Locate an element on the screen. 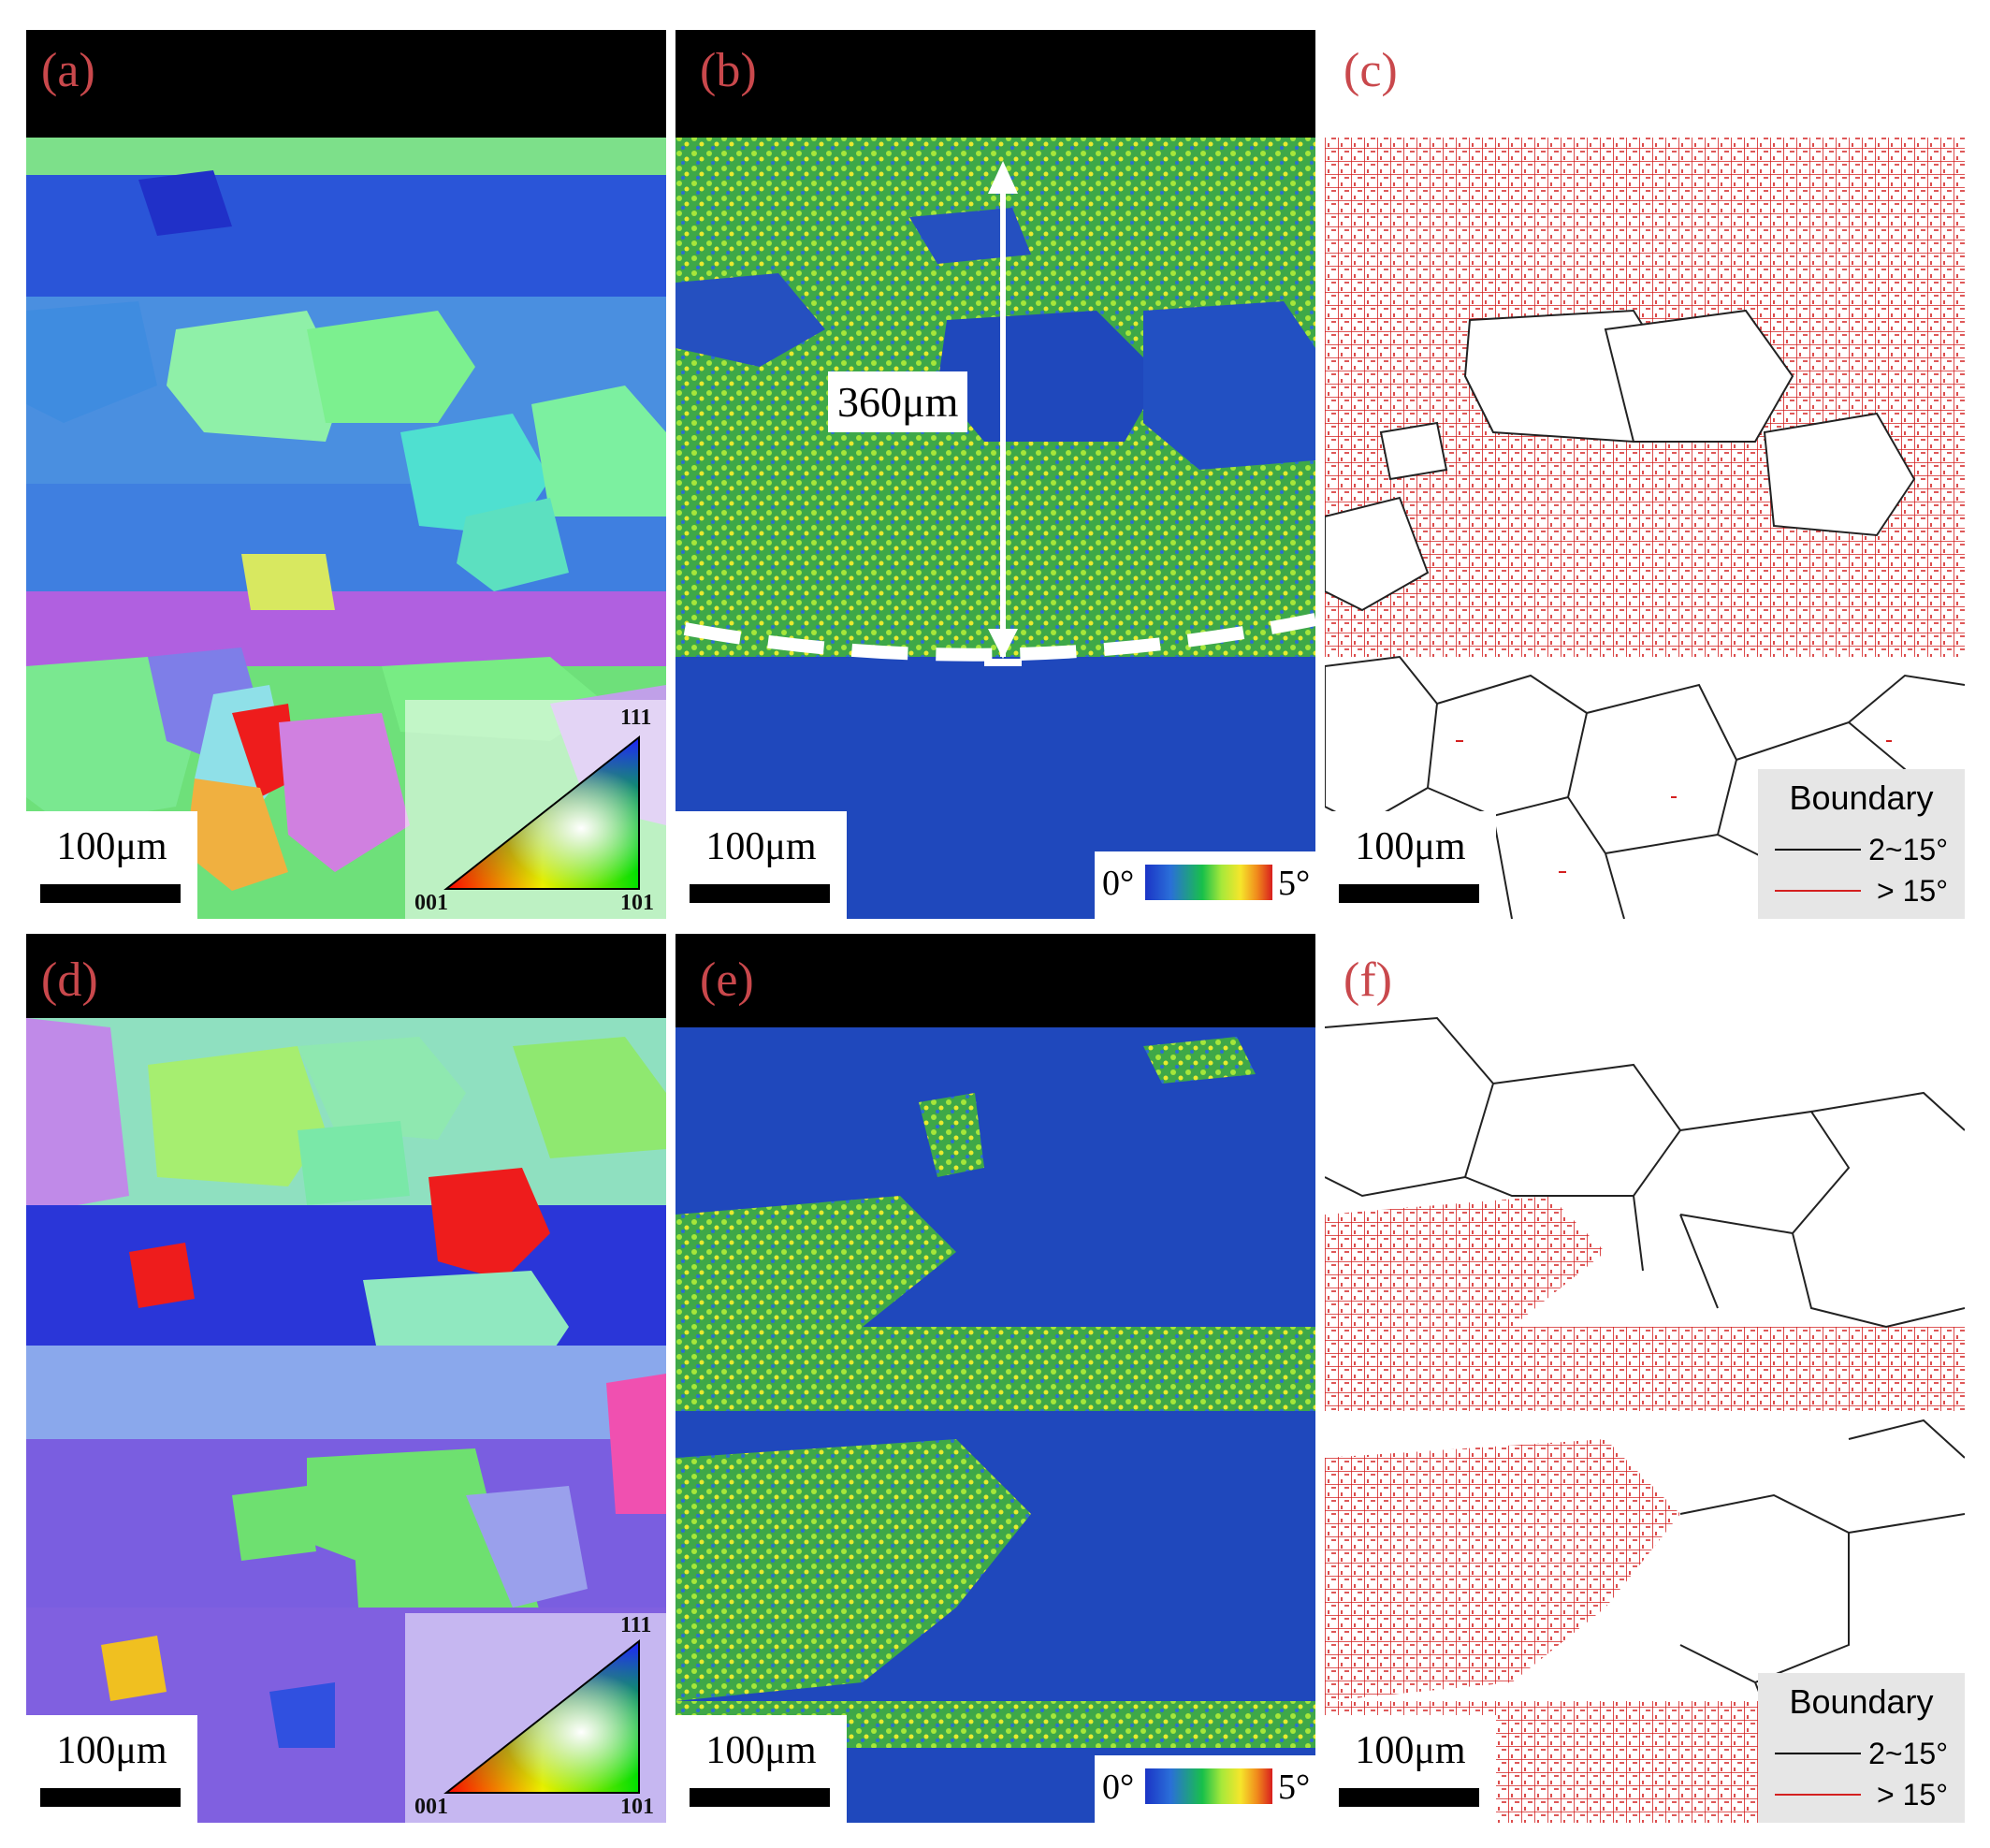 Image resolution: width=1990 pixels, height=1848 pixels. scale-box-a: 100μm is located at coordinates (111, 865).